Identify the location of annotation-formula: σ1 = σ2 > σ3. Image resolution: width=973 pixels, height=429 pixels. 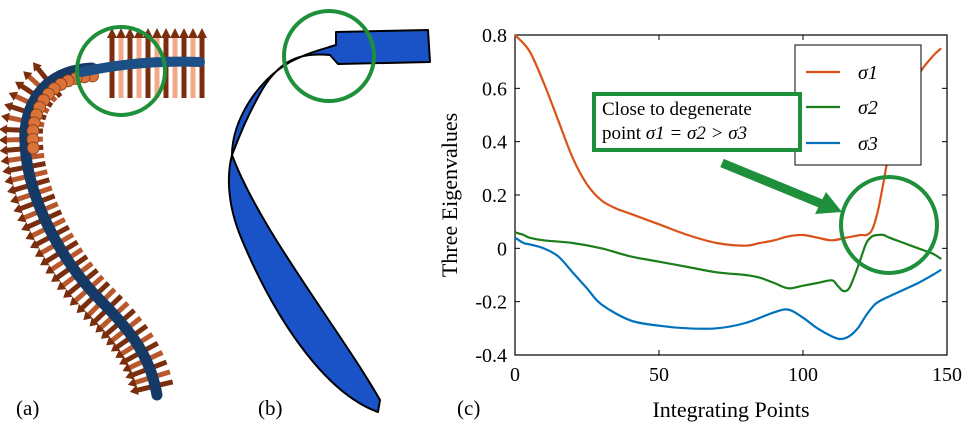
(696, 133).